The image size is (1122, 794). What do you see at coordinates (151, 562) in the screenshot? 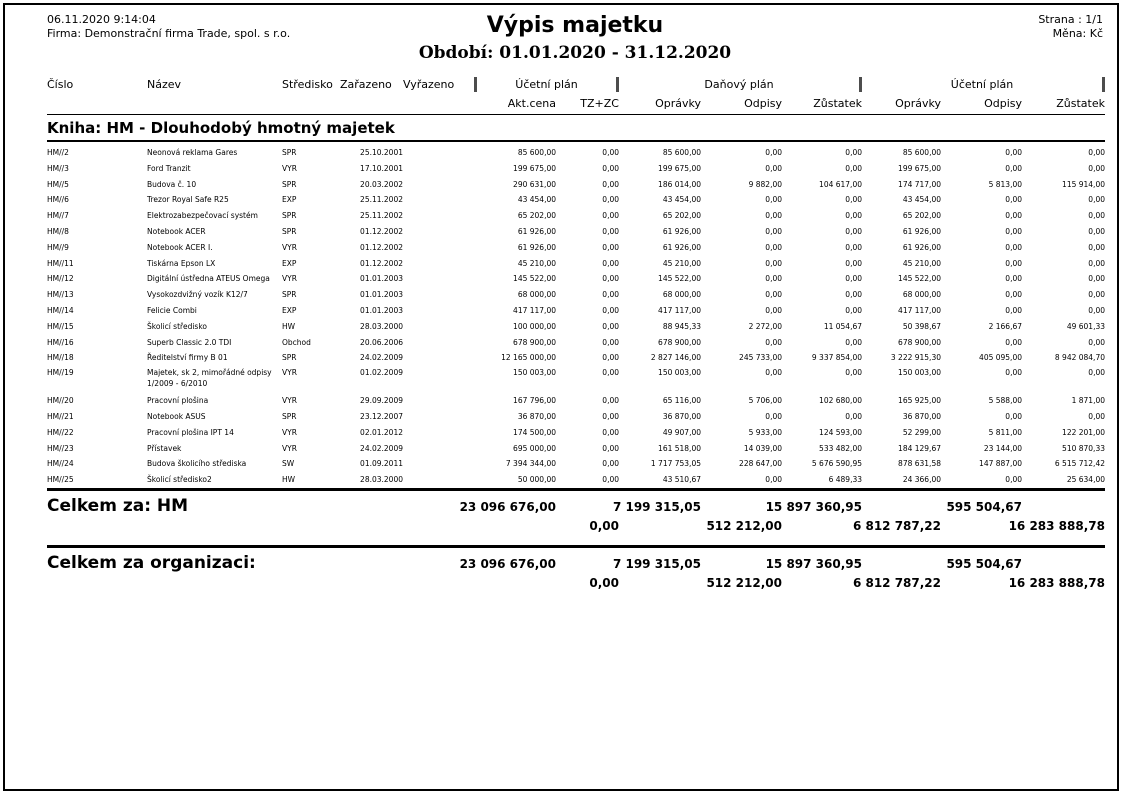
I see `totals-org-label: Celkem za organizaci:` at bounding box center [151, 562].